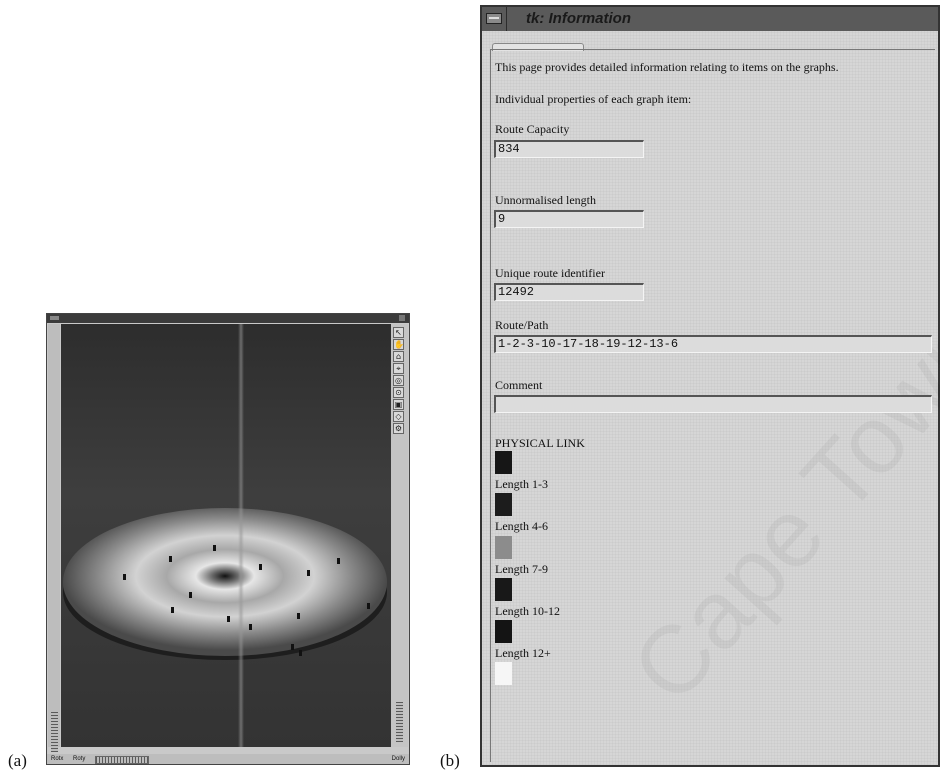 The height and width of the screenshot is (775, 940). What do you see at coordinates (521, 526) in the screenshot?
I see `legend-label-length-4-6: Length 4-6` at bounding box center [521, 526].